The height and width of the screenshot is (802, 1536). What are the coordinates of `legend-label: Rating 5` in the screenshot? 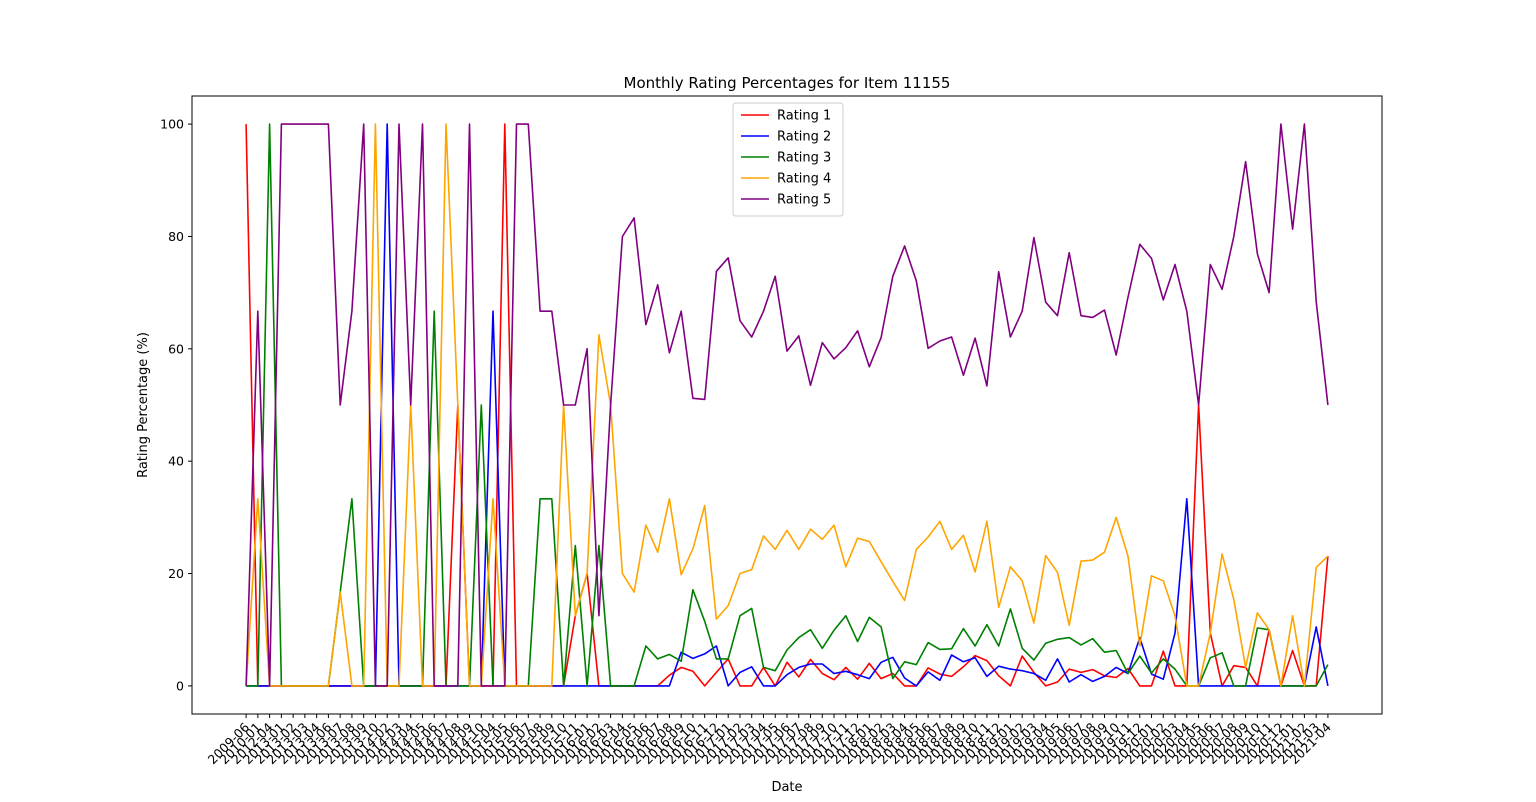 It's located at (804, 200).